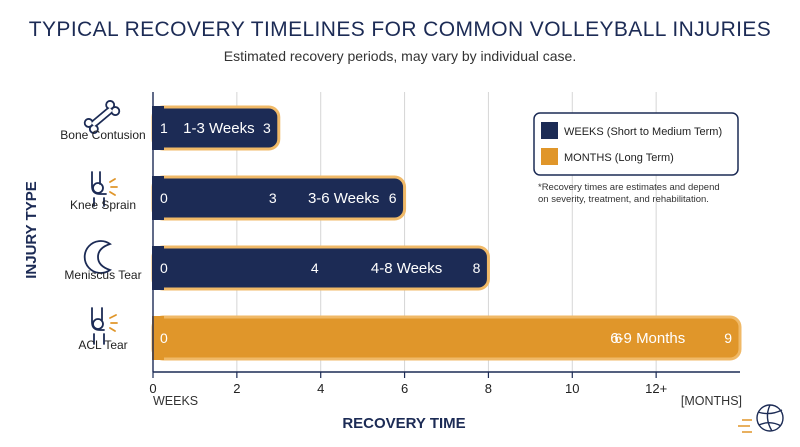 This screenshot has width=800, height=447. What do you see at coordinates (403, 423) in the screenshot?
I see `x-axis-title: RECOVERY TIME` at bounding box center [403, 423].